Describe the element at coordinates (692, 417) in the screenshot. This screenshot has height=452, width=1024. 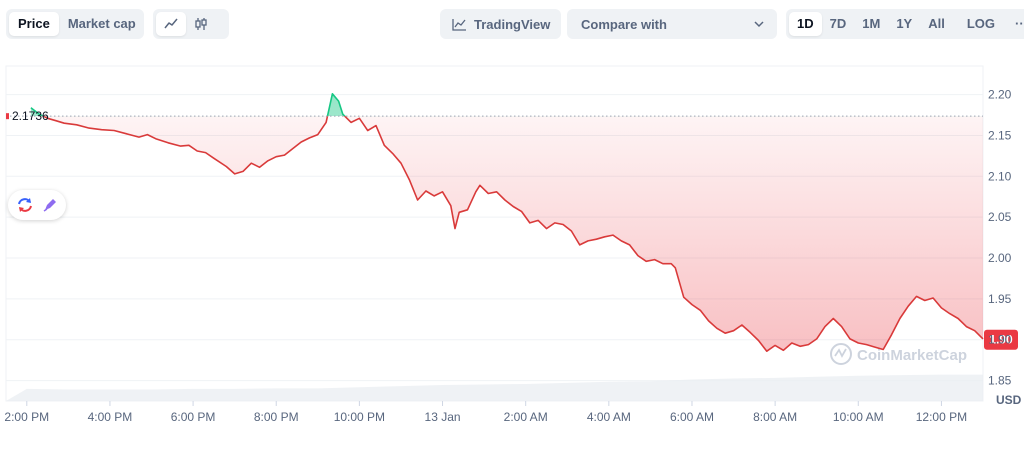
I see `x-tick-label: 6:00 AM` at that location.